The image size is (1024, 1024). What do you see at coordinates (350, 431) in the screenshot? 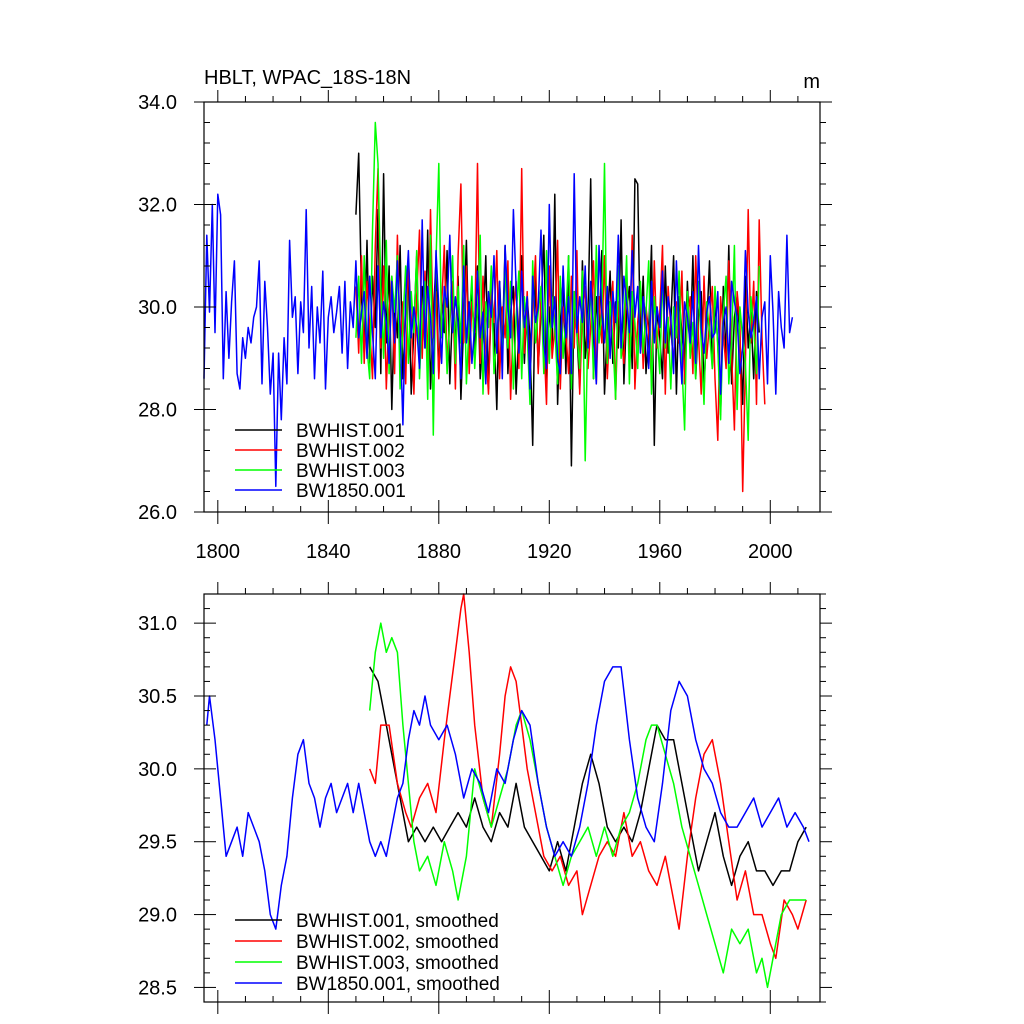
I see `top-legend-label: BWHIST.001` at bounding box center [350, 431].